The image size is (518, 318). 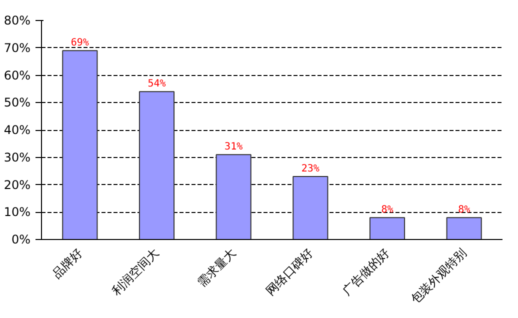 I want to click on data-label: 31%, so click(x=233, y=147).